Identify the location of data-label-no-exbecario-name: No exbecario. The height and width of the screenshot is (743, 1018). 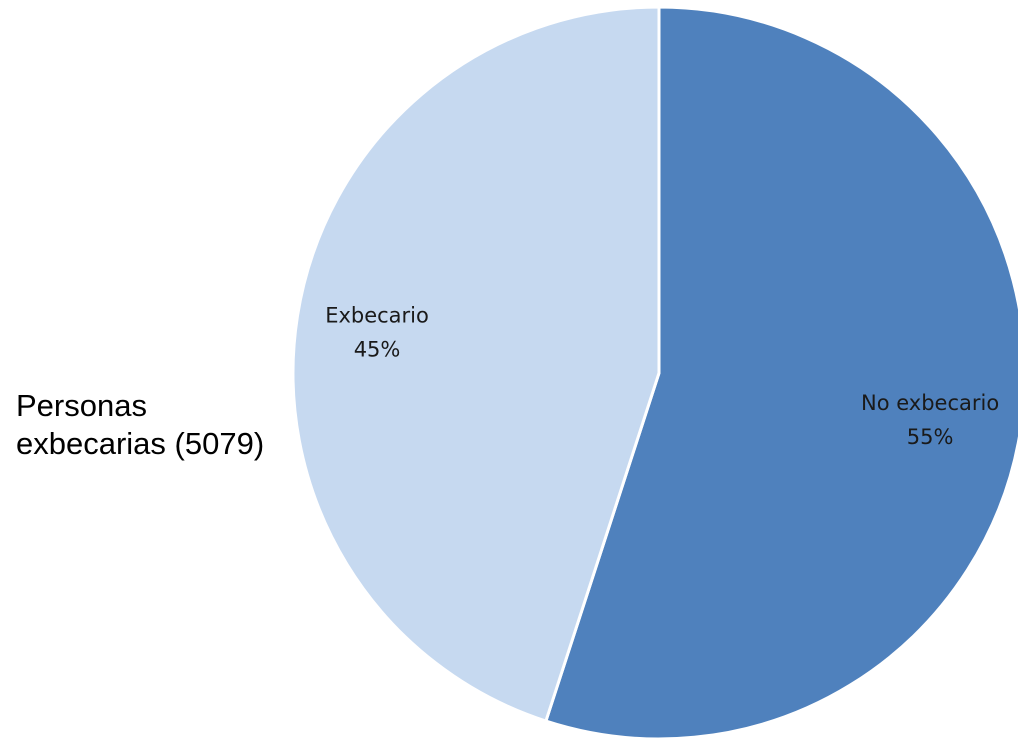
(930, 403).